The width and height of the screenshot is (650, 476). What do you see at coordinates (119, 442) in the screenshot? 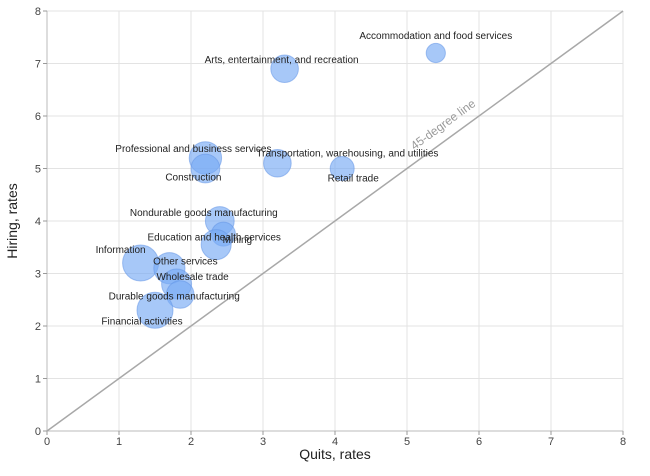
I see `x-tick-label: 1` at bounding box center [119, 442].